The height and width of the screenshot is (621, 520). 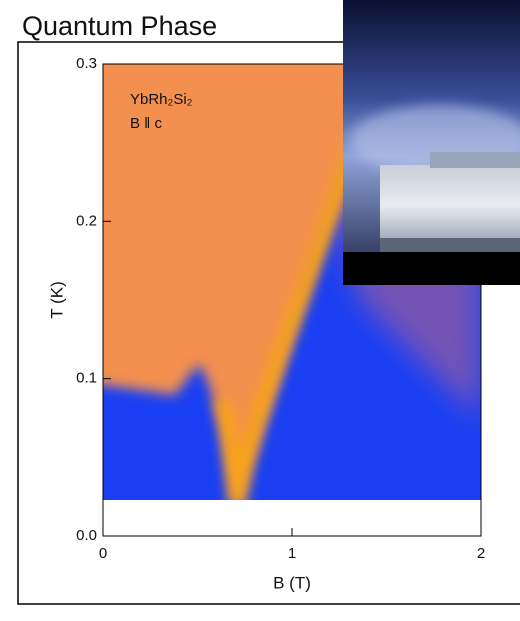 What do you see at coordinates (86, 220) in the screenshot?
I see `y-tick-label: 0.2` at bounding box center [86, 220].